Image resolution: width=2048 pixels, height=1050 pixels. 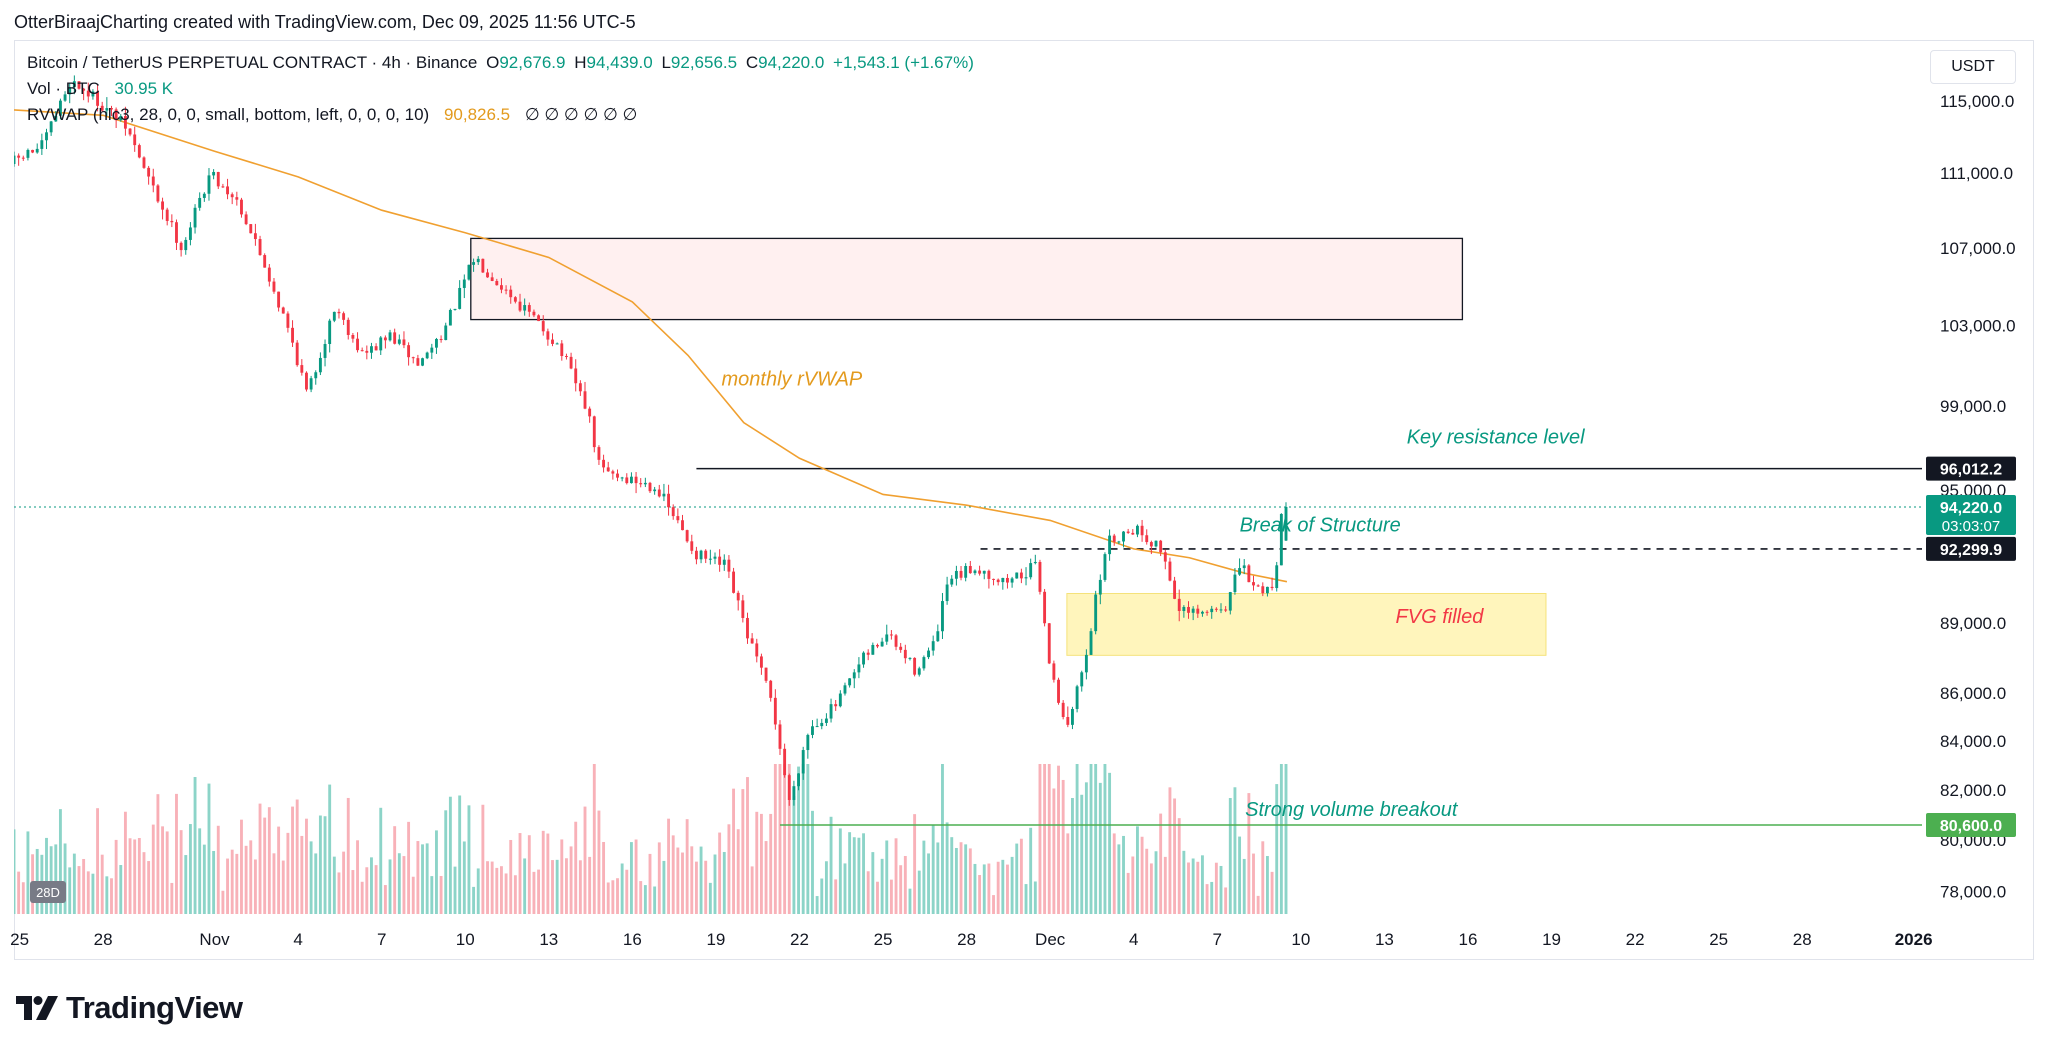 I want to click on price-label-value: 94,220.0, so click(x=1971, y=508).